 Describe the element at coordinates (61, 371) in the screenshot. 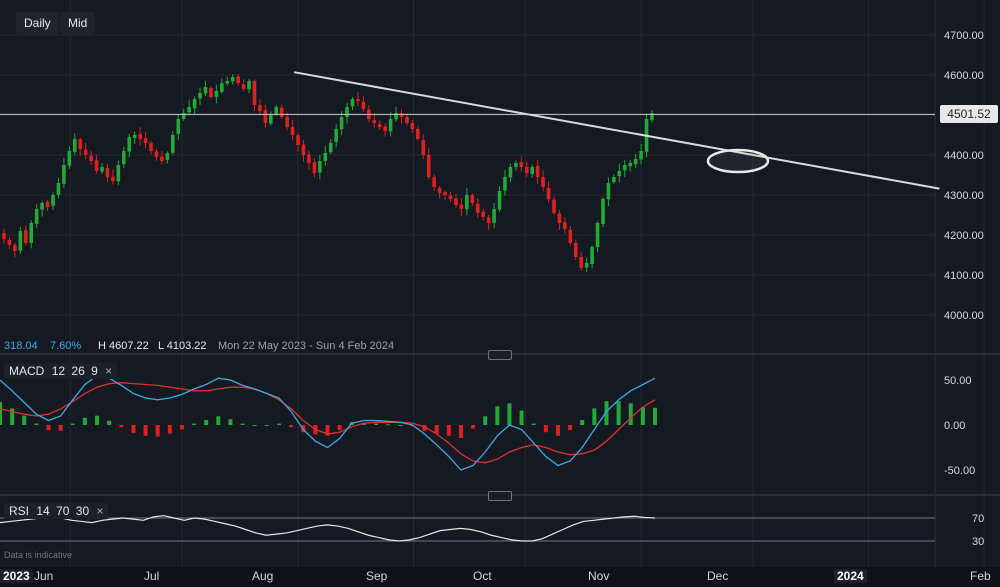

I see `macd-label: MACD 12 26 9 ×` at that location.